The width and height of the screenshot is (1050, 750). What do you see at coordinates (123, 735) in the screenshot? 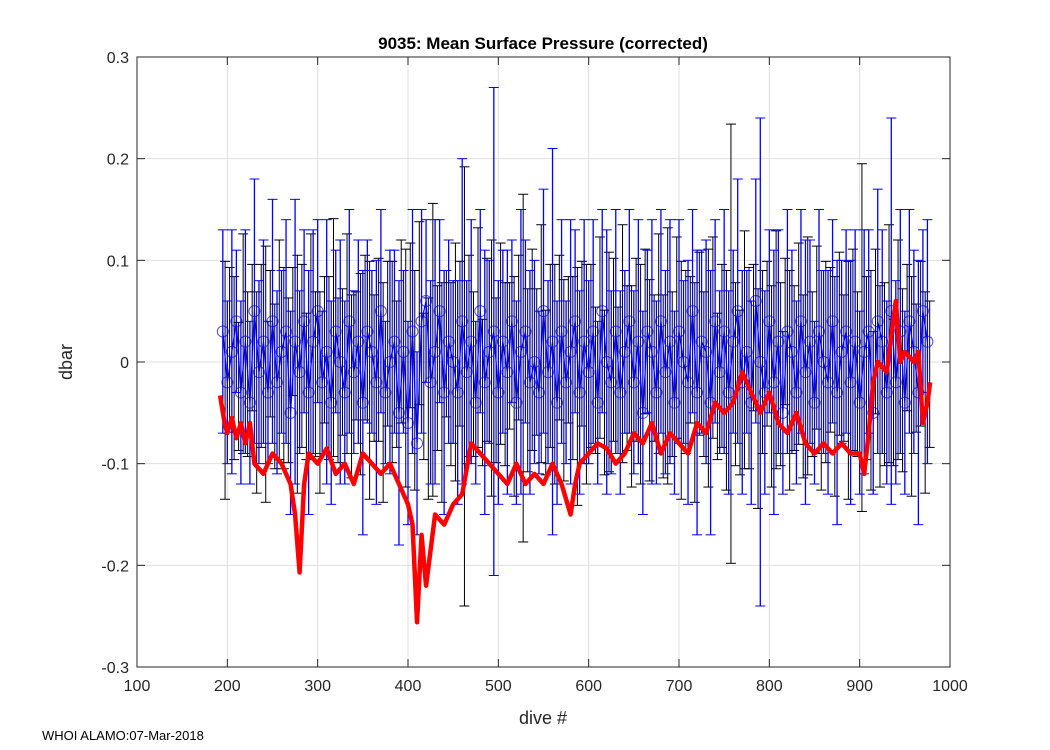
I see `footer-stamp: WHOI ALAMO:07-Mar-2018` at bounding box center [123, 735].